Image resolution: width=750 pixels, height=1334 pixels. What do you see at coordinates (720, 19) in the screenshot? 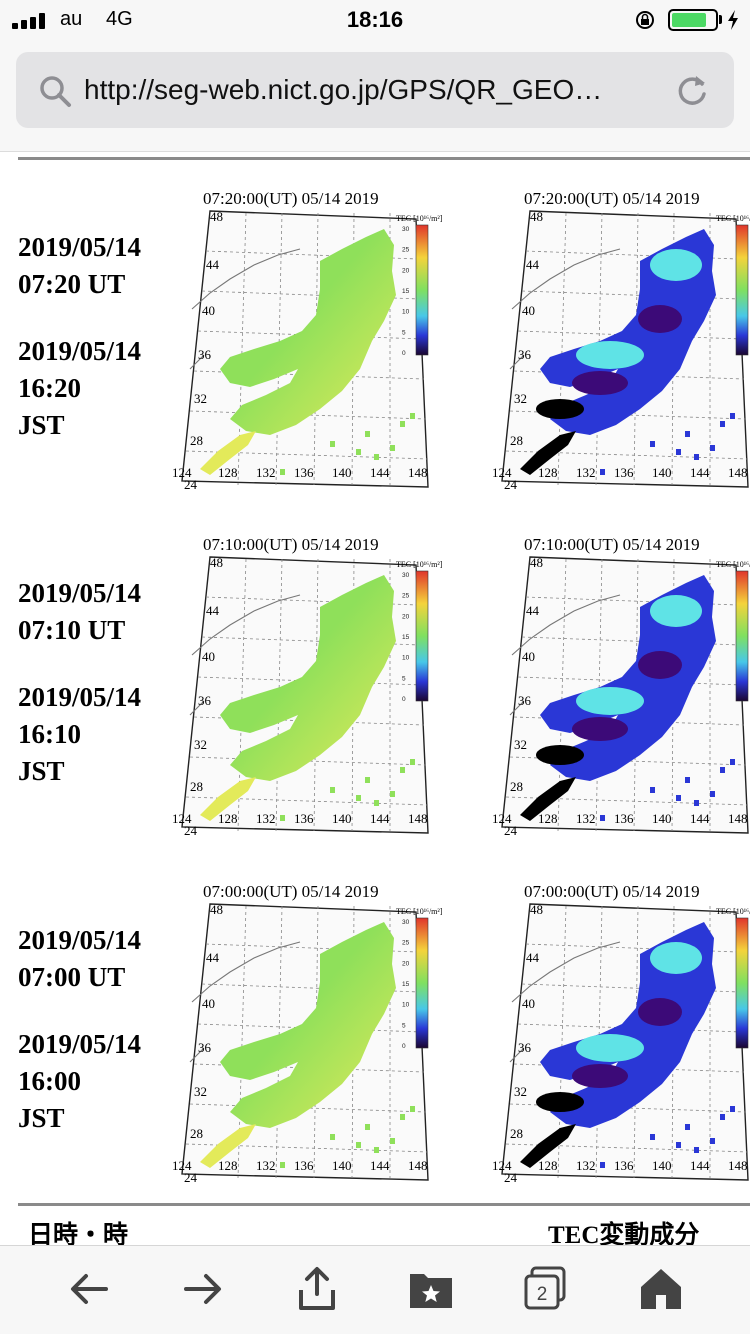
I see `battery-tip` at bounding box center [720, 19].